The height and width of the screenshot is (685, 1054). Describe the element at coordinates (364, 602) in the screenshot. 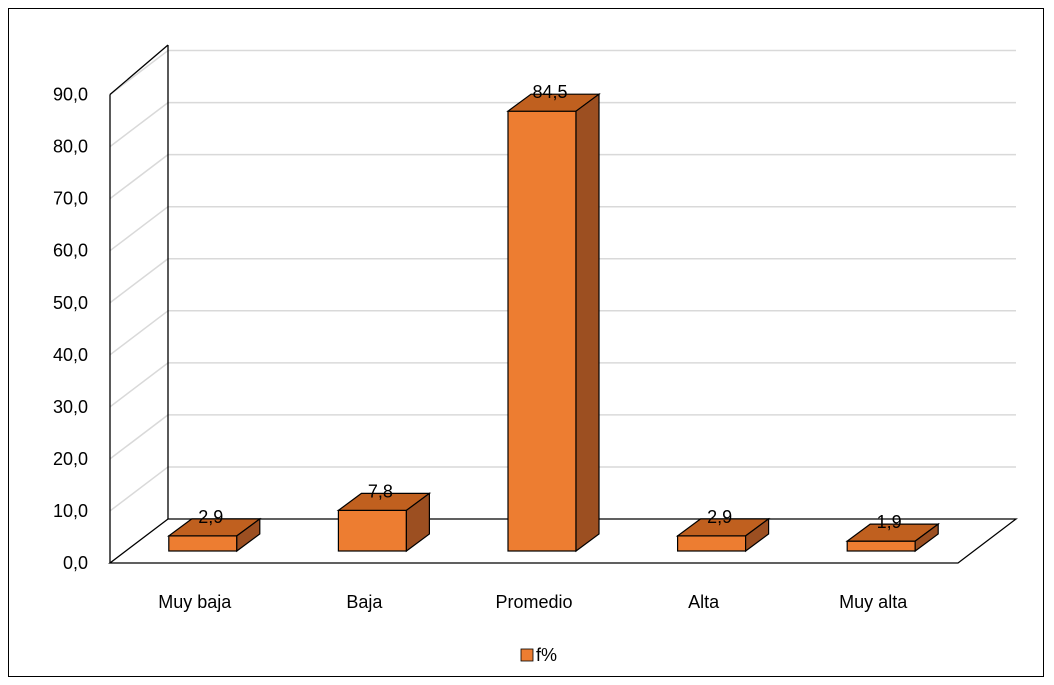

I see `x-tick-label: Baja` at that location.